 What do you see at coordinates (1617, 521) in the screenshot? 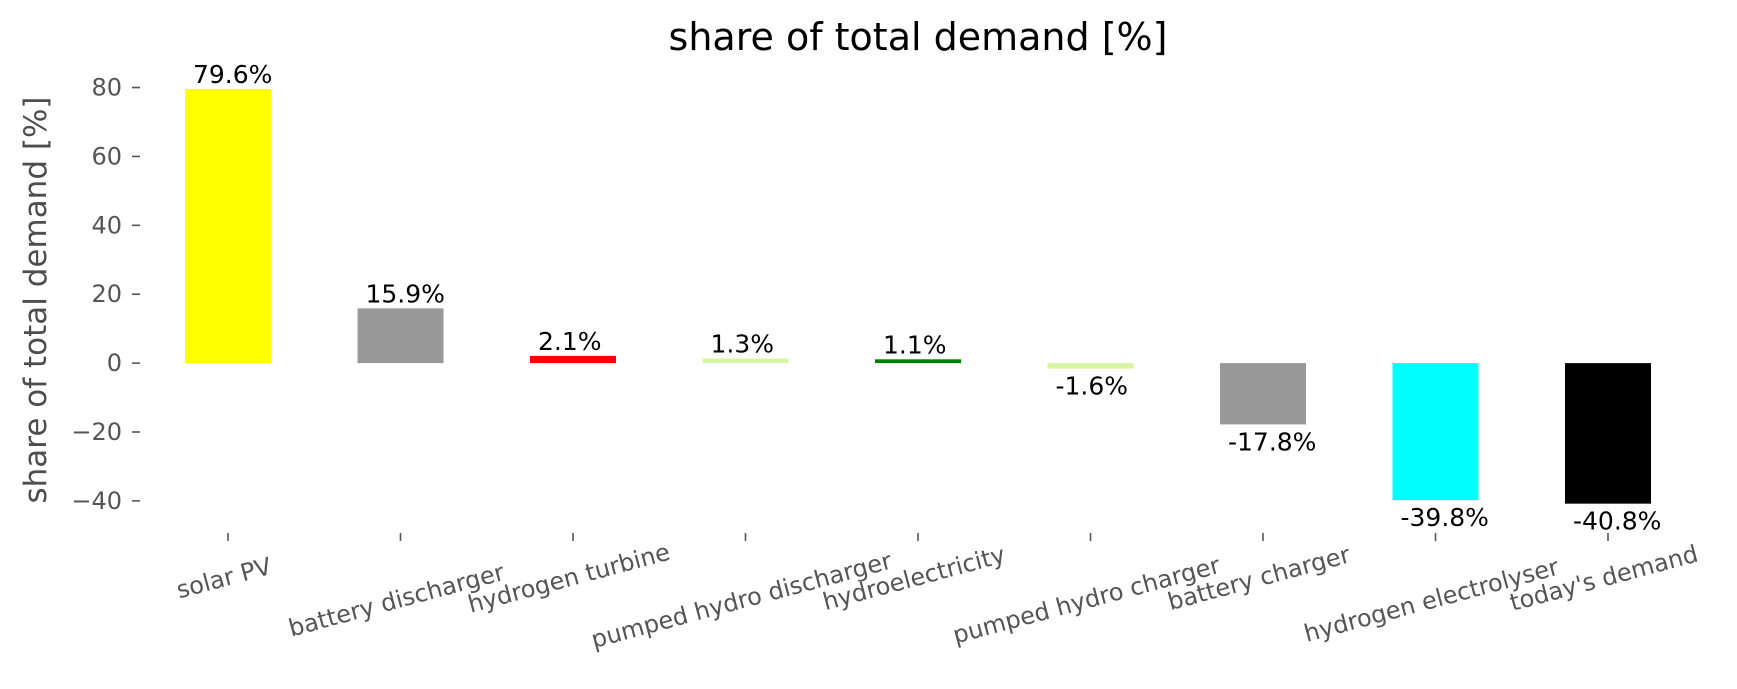
I see `bar-value-label: -40.8%` at bounding box center [1617, 521].